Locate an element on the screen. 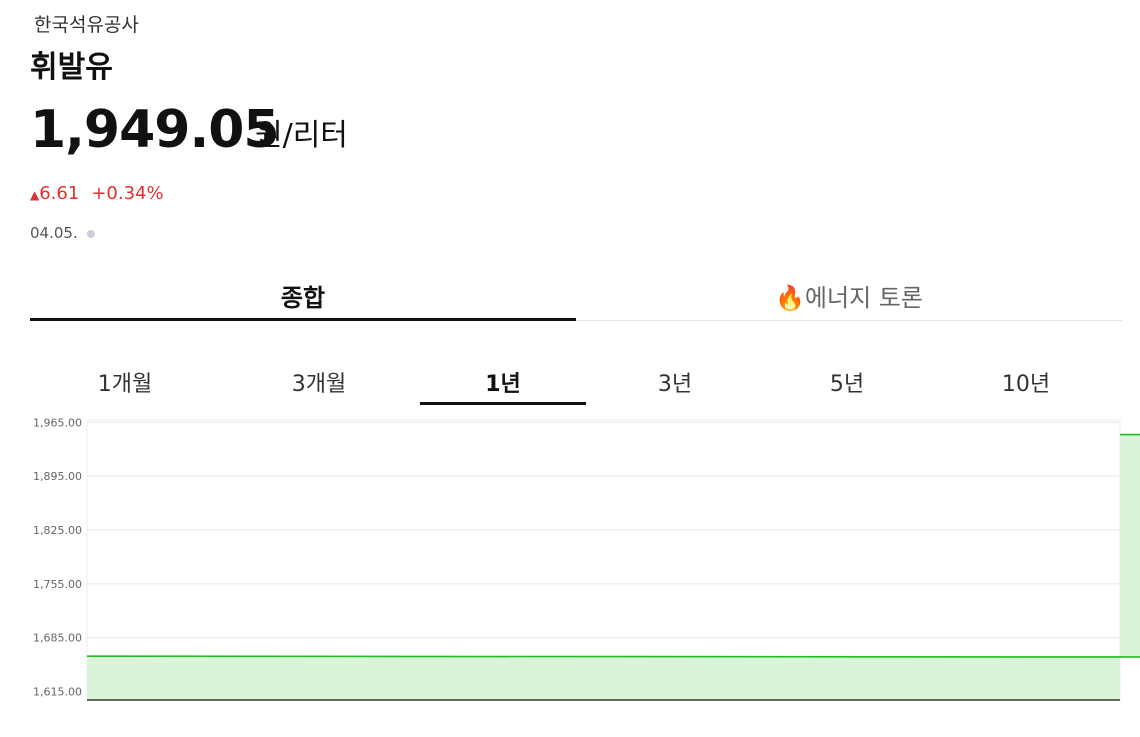  period-tab: 10년 is located at coordinates (1026, 384).